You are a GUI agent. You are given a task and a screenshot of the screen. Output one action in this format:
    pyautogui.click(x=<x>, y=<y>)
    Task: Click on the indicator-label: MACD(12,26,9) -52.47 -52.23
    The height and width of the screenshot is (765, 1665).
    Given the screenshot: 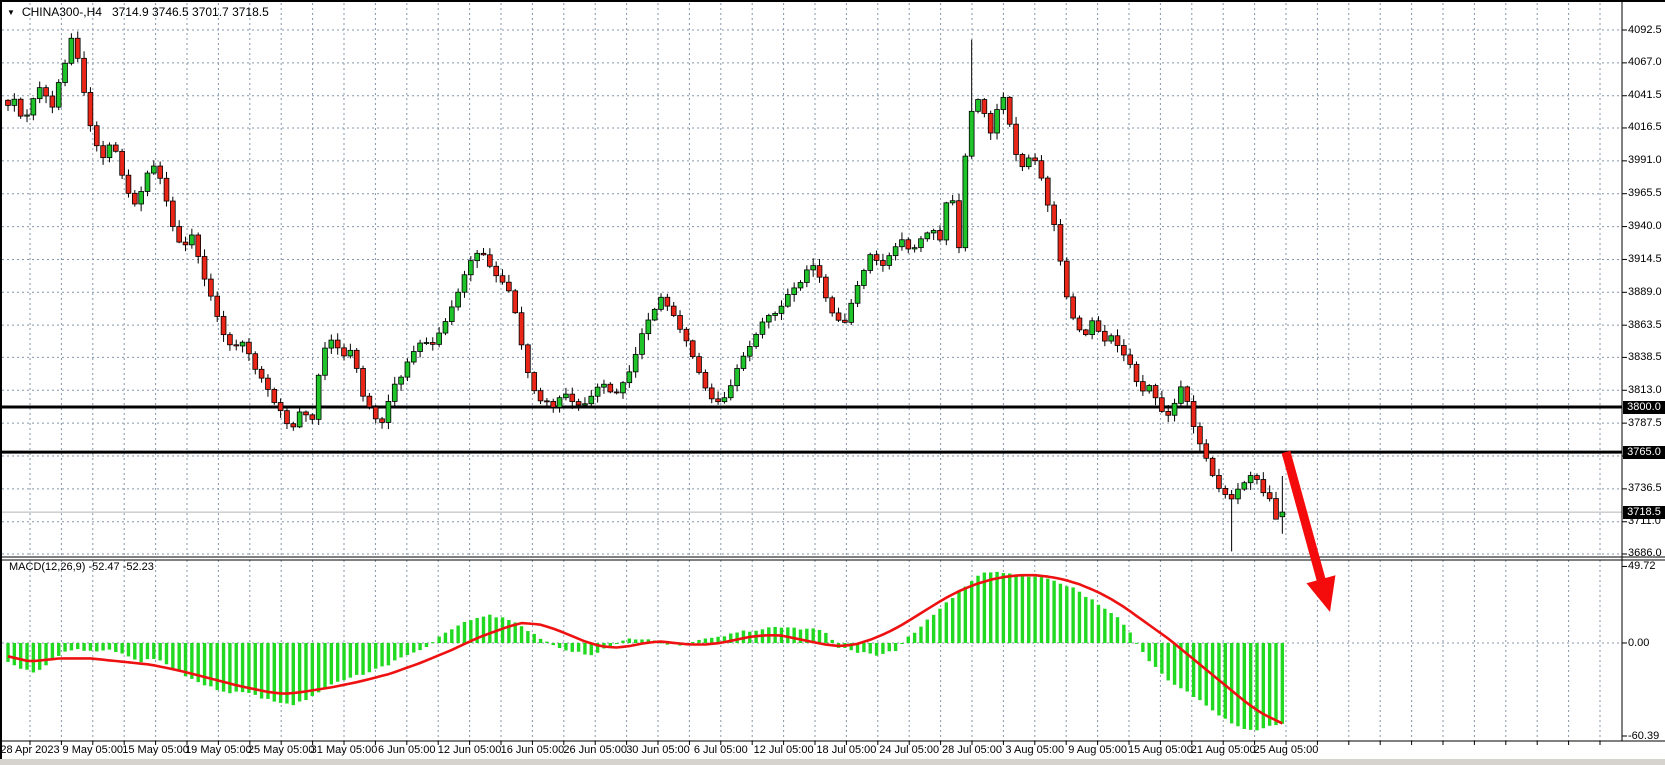 What is the action you would take?
    pyautogui.click(x=81, y=567)
    